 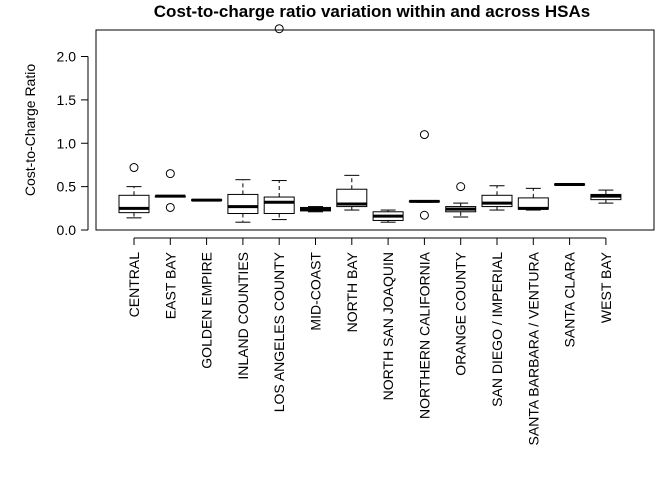 I want to click on x-tick-label: LOS ANGELES COUNTY, so click(x=279, y=331).